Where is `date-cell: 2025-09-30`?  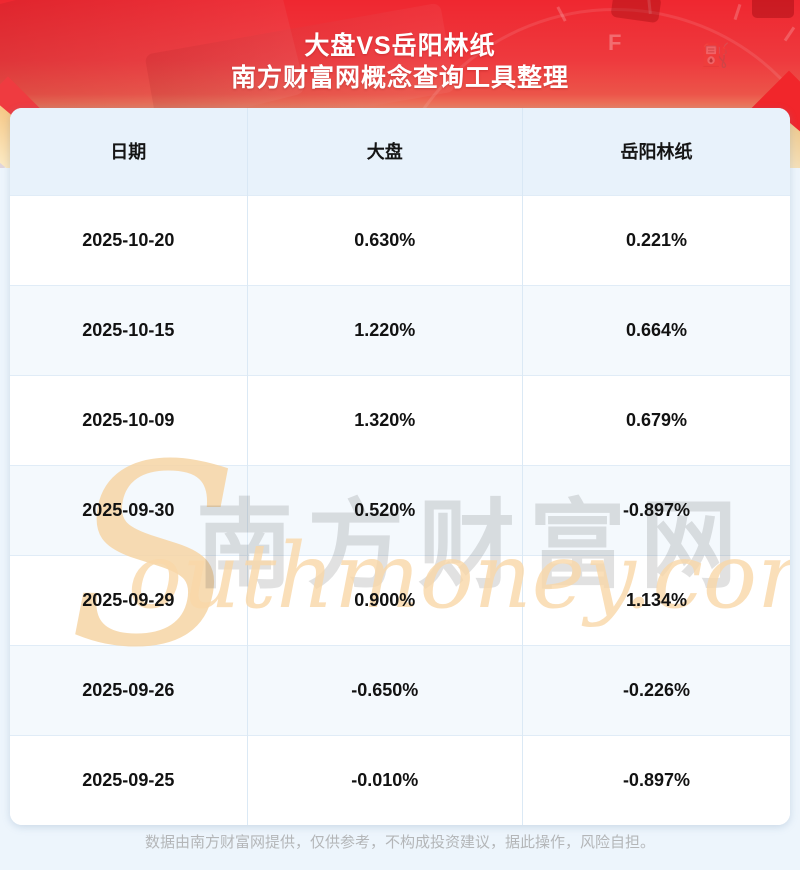
date-cell: 2025-09-30 is located at coordinates (129, 509).